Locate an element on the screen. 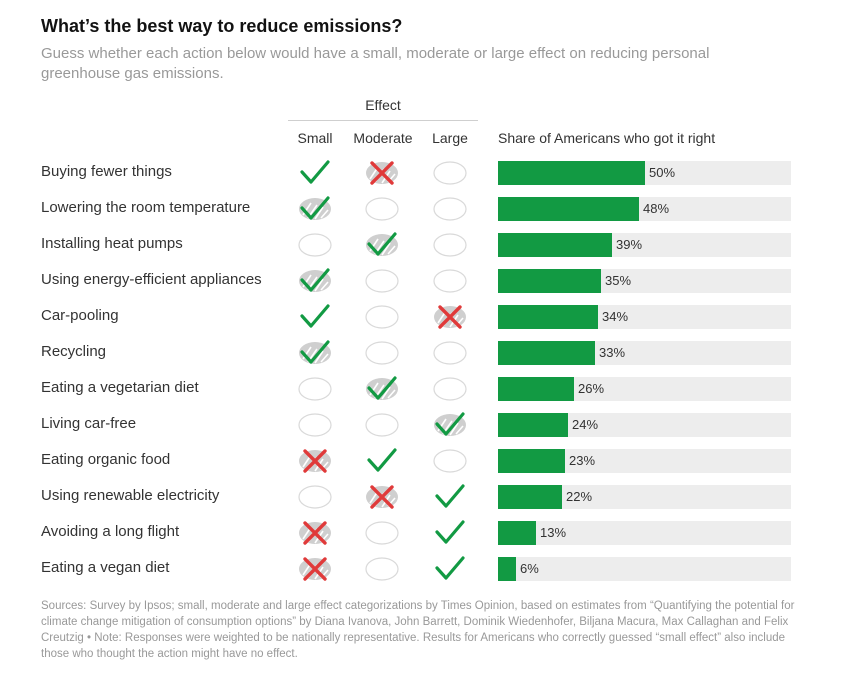  bar-value-label: 22% is located at coordinates (579, 496).